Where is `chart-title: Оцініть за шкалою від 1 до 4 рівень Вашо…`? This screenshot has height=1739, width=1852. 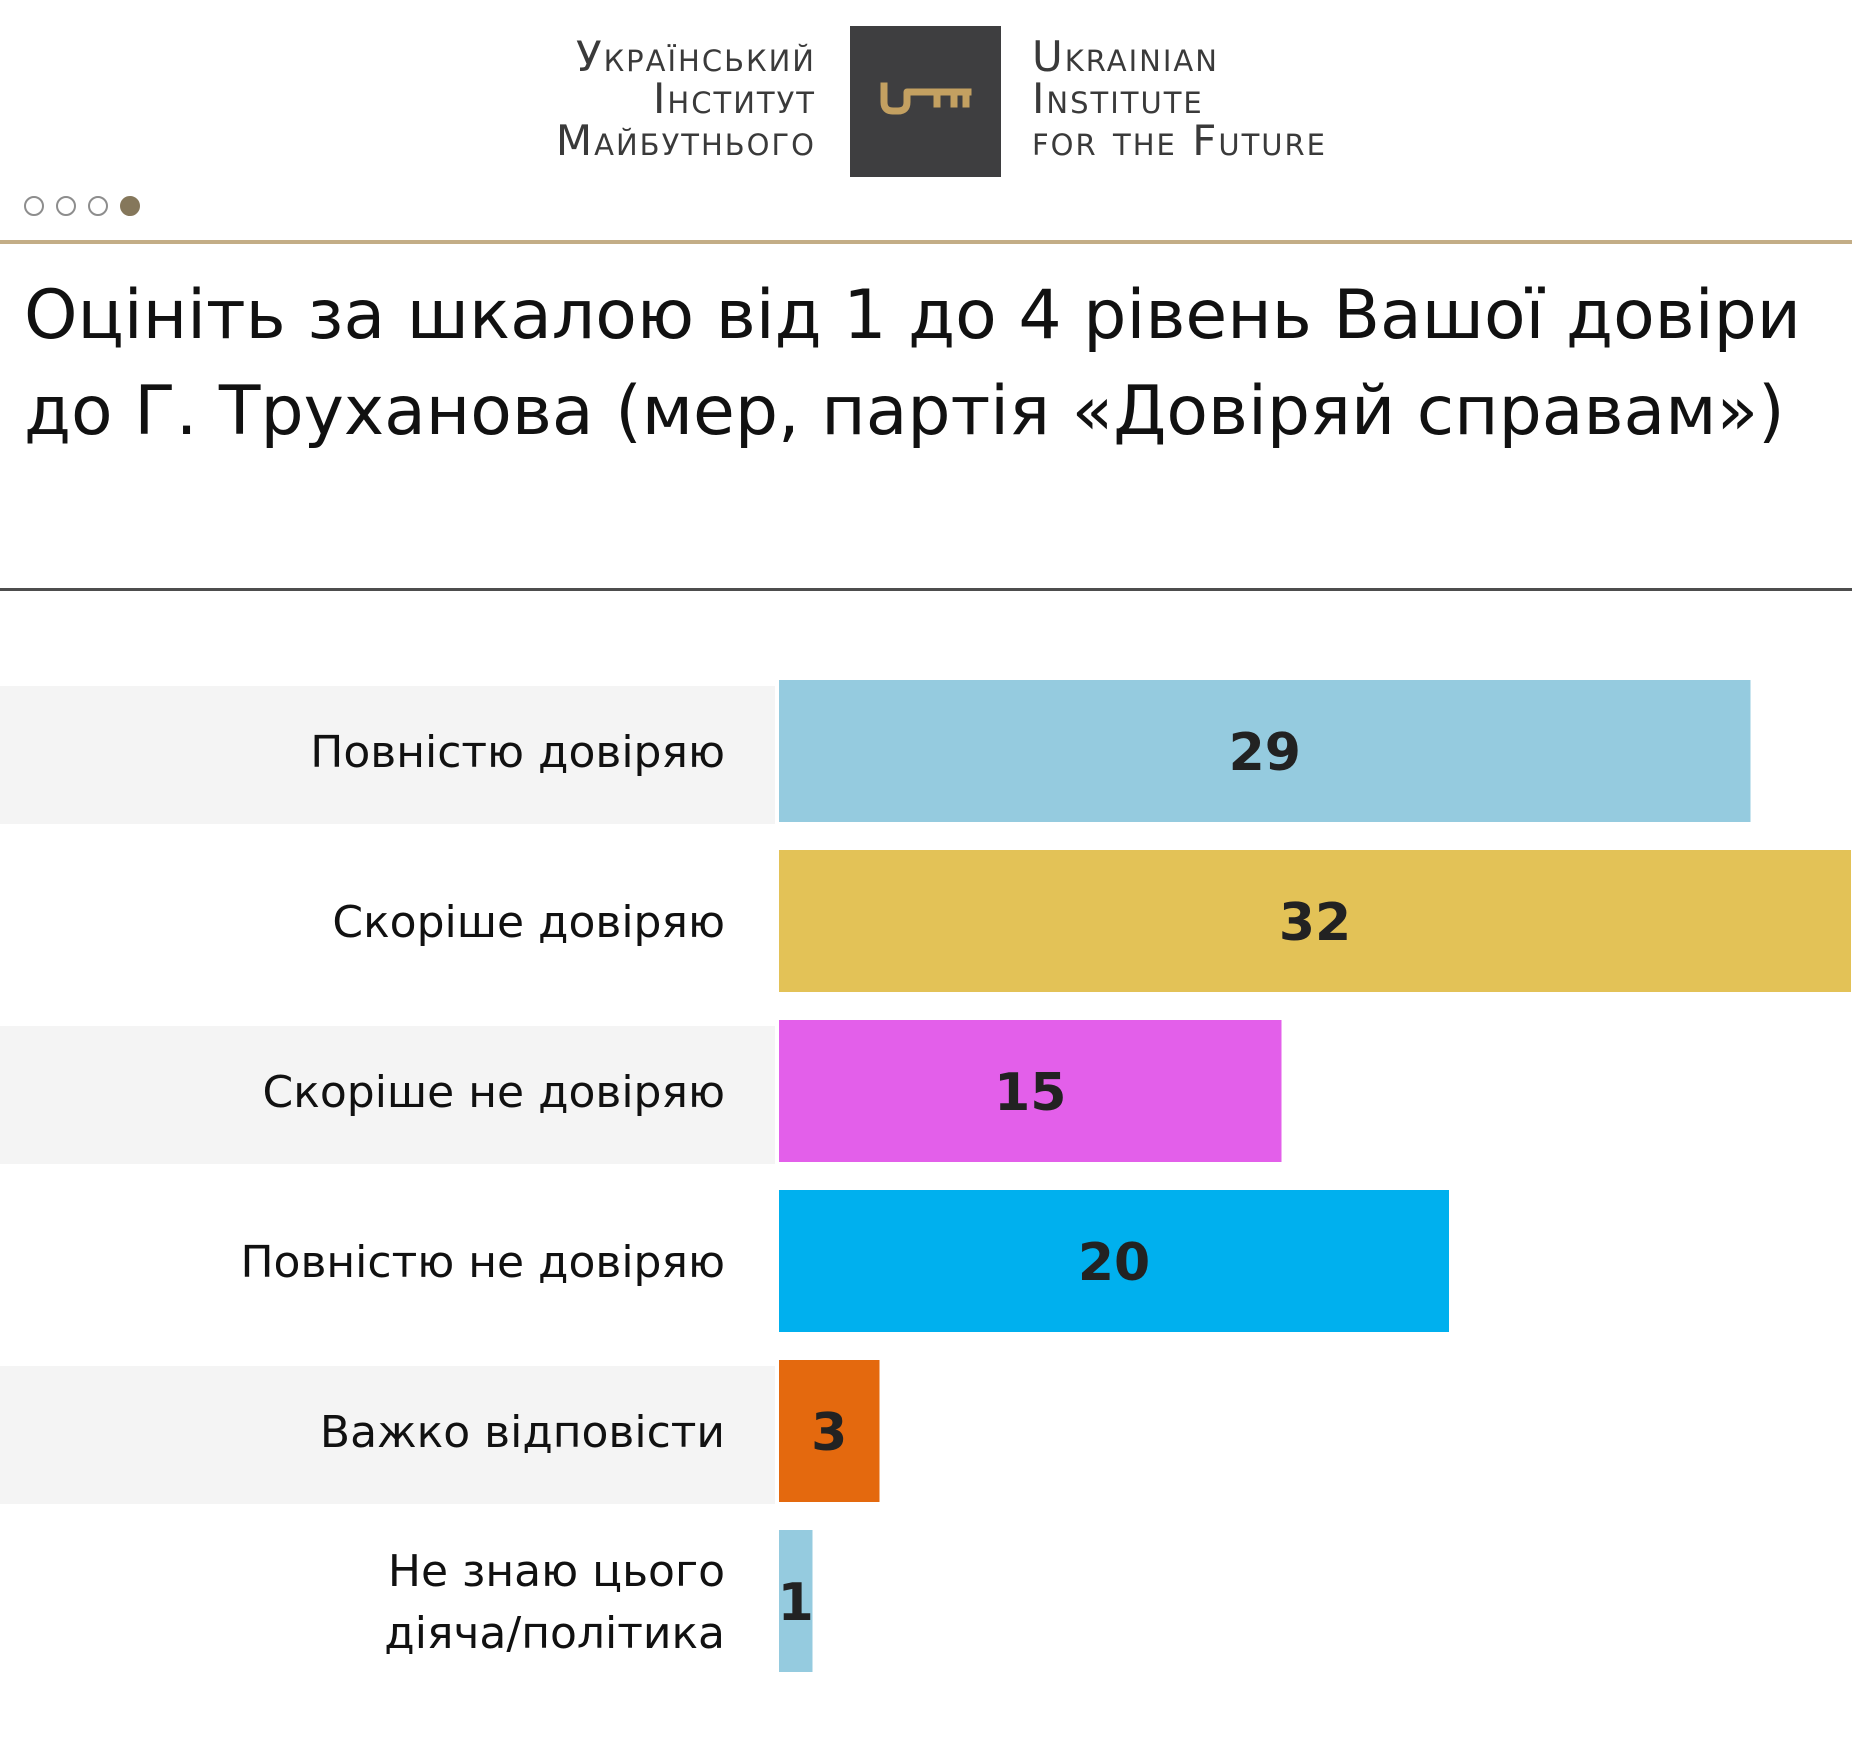 chart-title: Оцініть за шкалою від 1 до 4 рівень Вашо… is located at coordinates (912, 363).